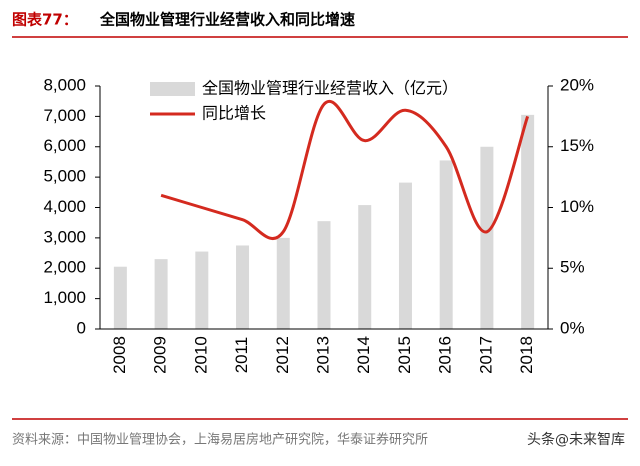 This screenshot has height=466, width=640. What do you see at coordinates (234, 113) in the screenshot?
I see `legend-label: 同比增长` at bounding box center [234, 113].